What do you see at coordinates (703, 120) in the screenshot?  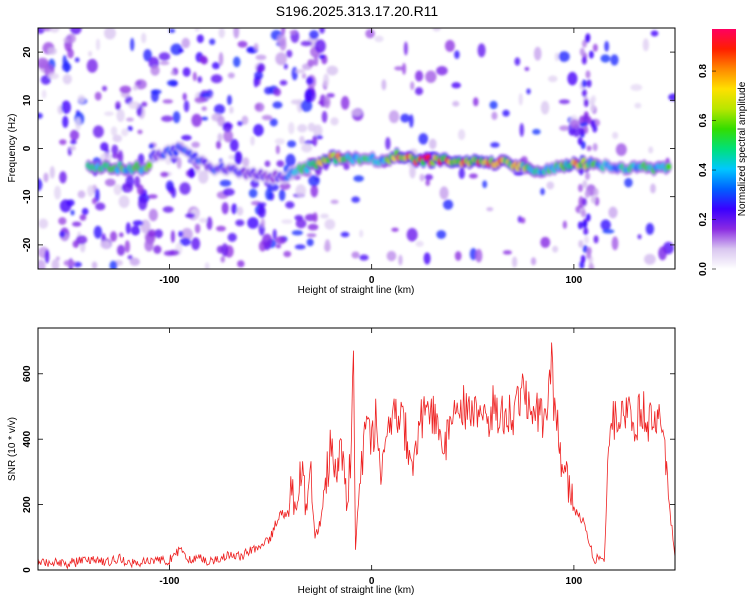 I see `colorbar-tick-label: 0.6` at bounding box center [703, 120].